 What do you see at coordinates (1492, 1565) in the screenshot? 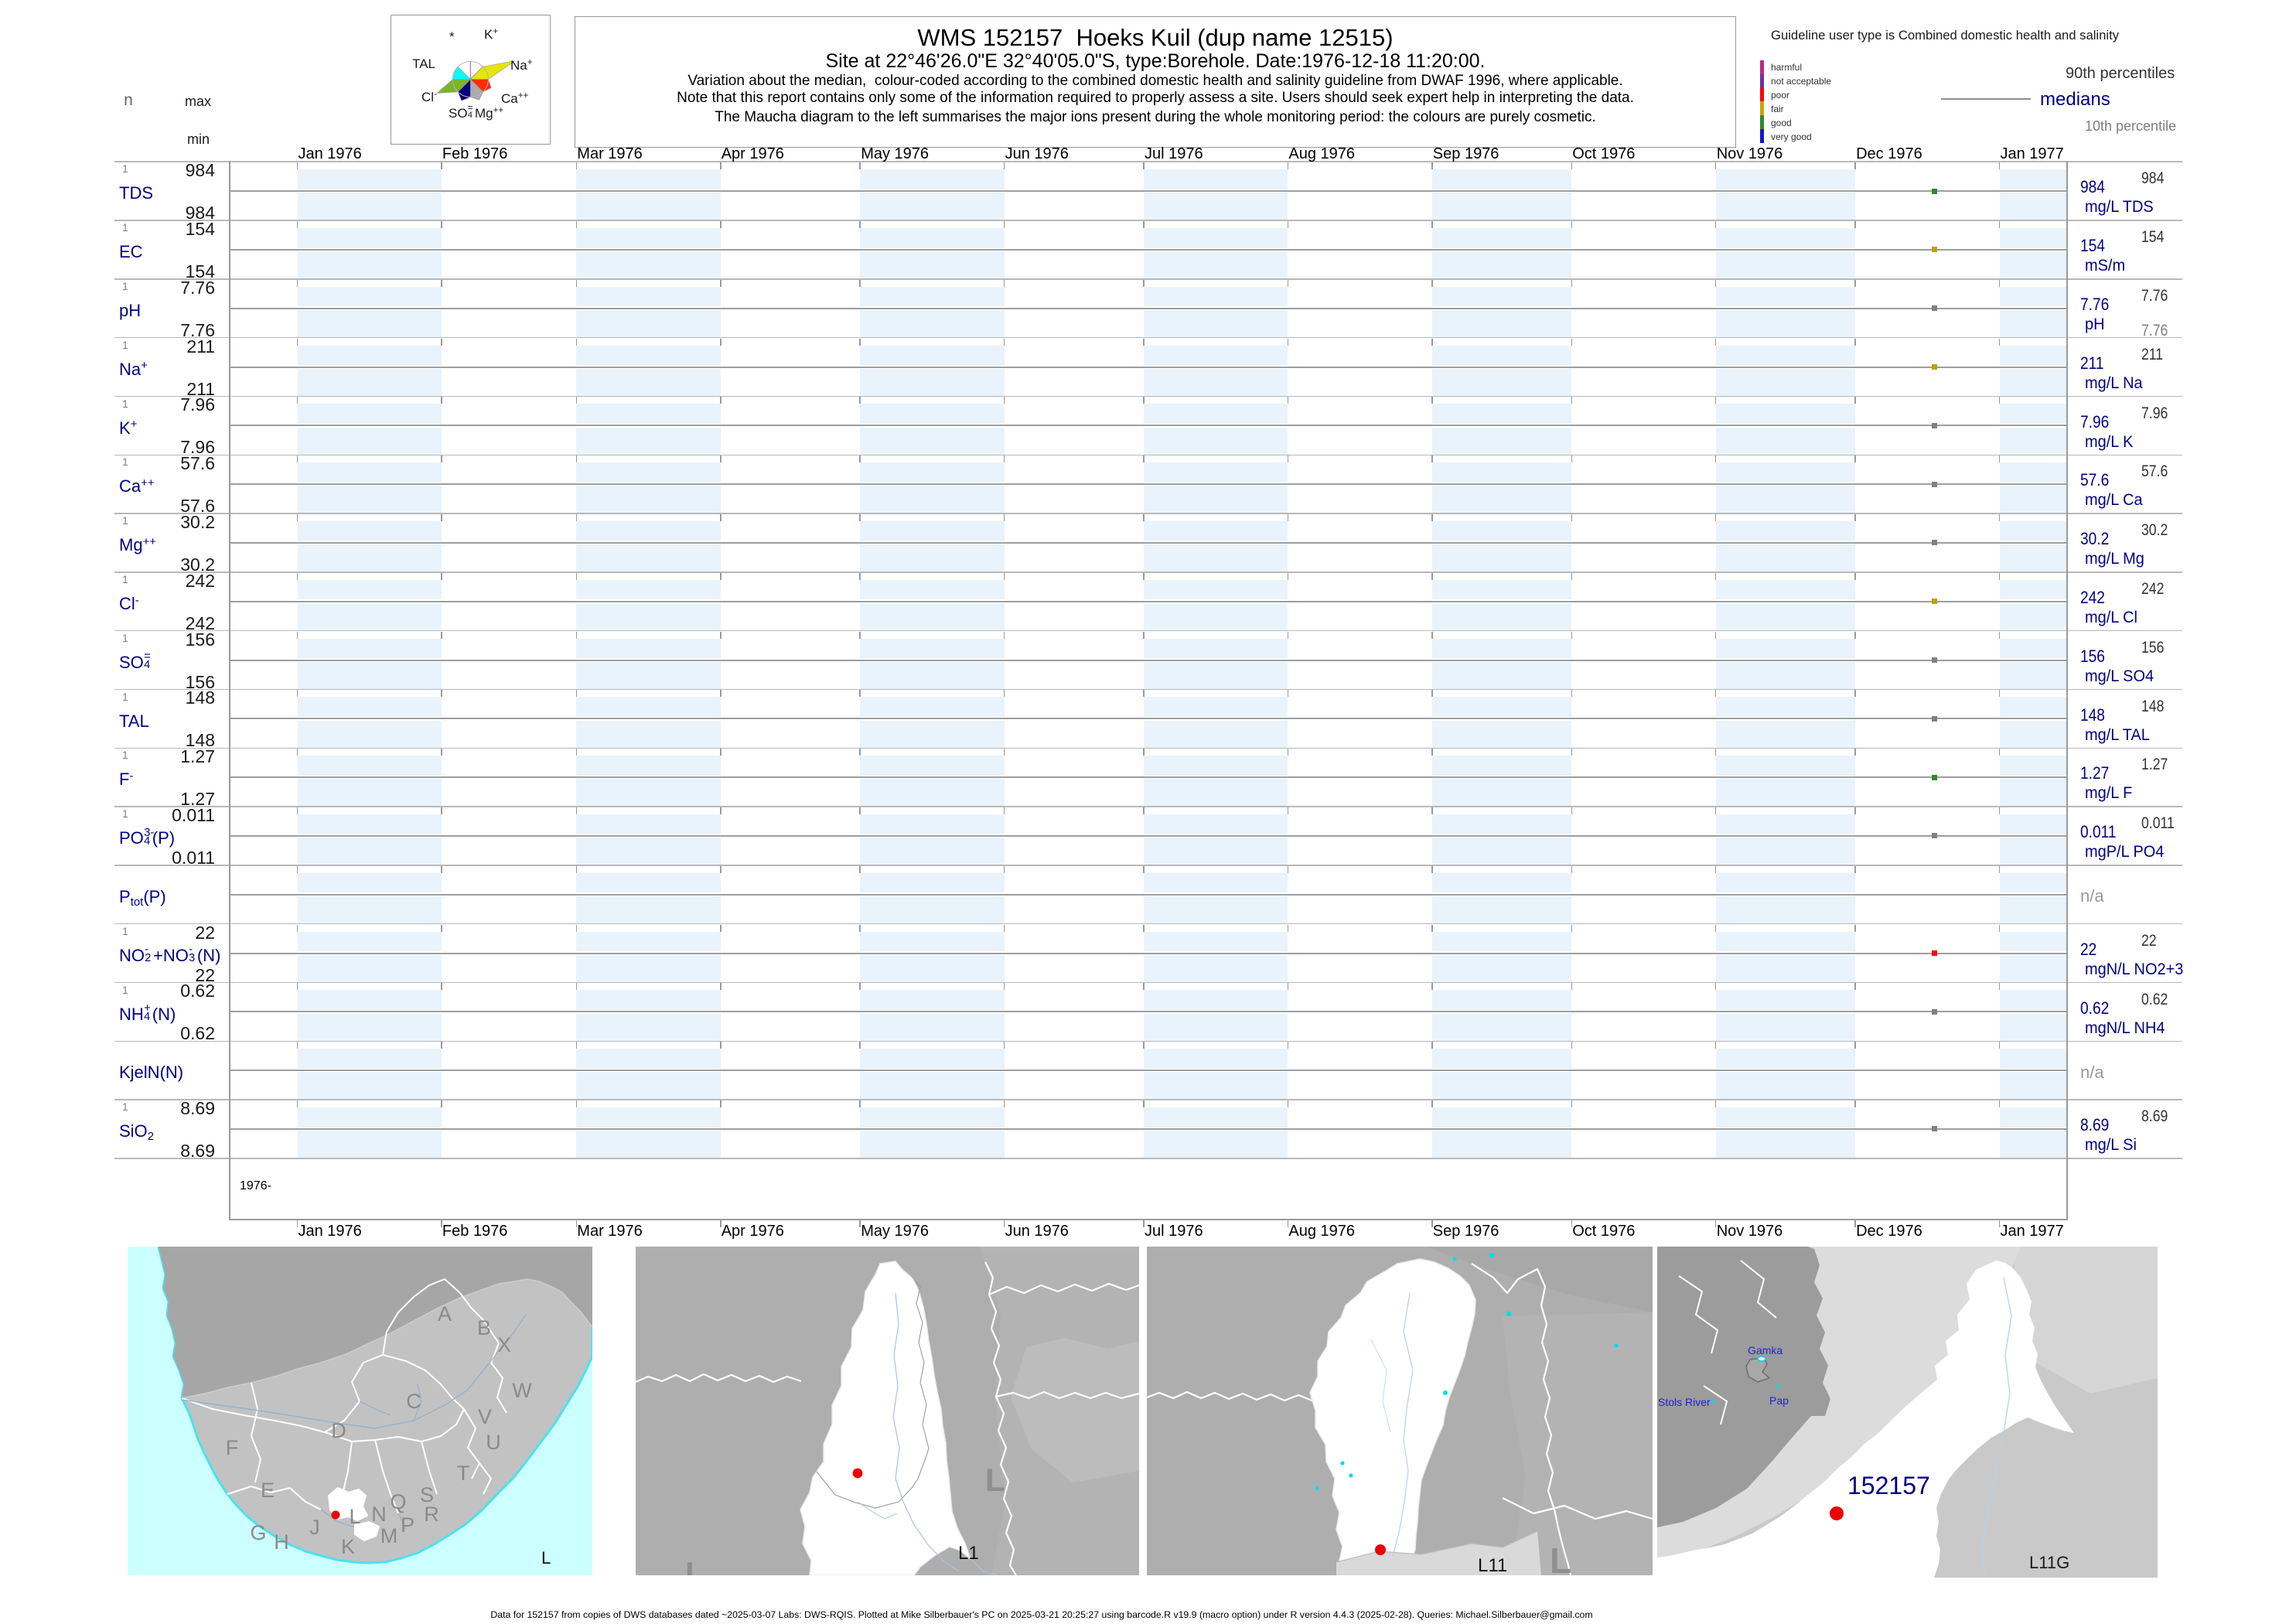
I see `svg-text: L11` at bounding box center [1492, 1565].